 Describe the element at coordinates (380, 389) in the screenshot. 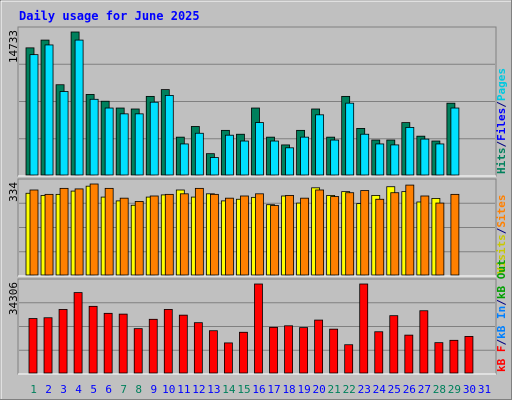

I see `x-tick-label-day-24: 24` at that location.